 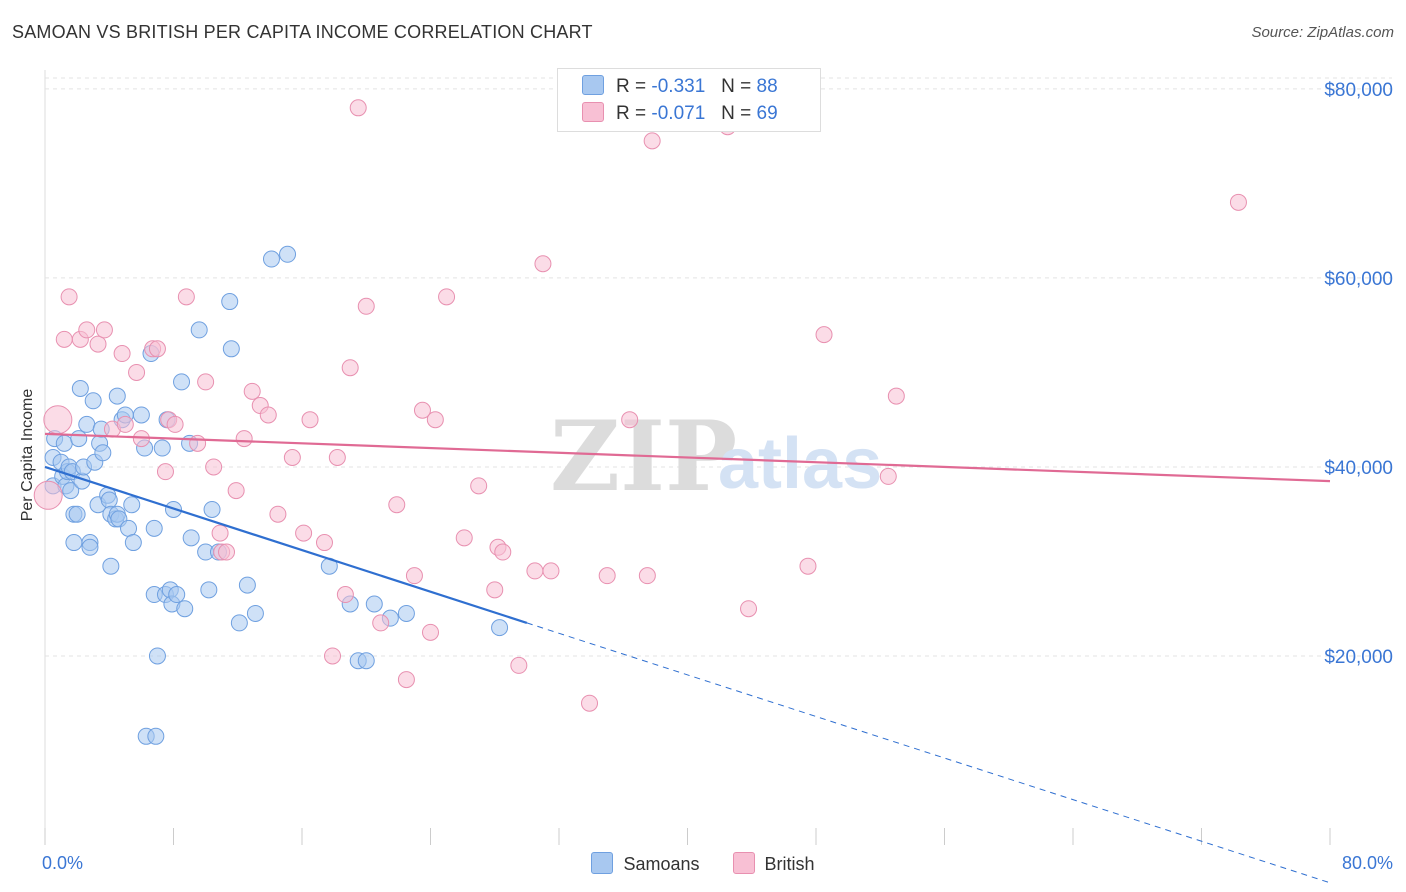 I want to click on trend-line-british, so click(x=687, y=457).